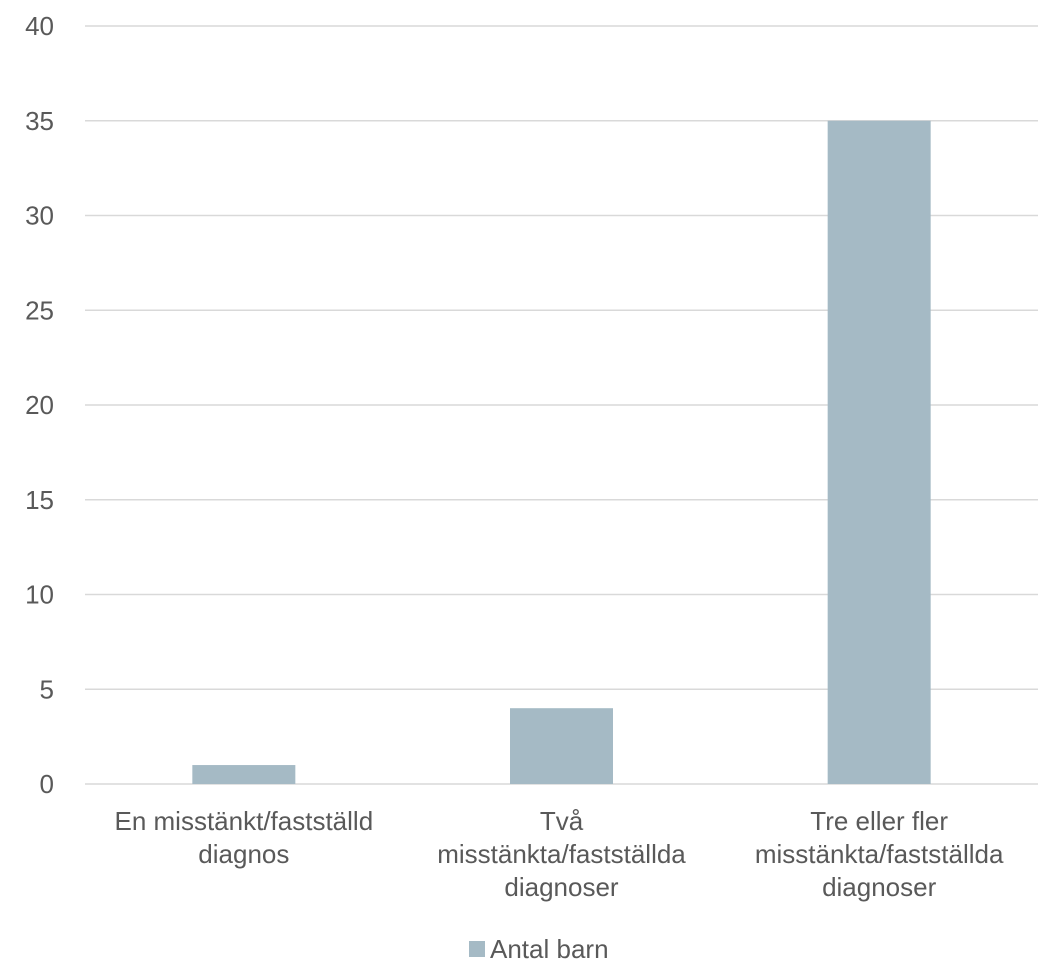 Image resolution: width=1054 pixels, height=967 pixels. What do you see at coordinates (39, 500) in the screenshot?
I see `y-tick-label: 15` at bounding box center [39, 500].